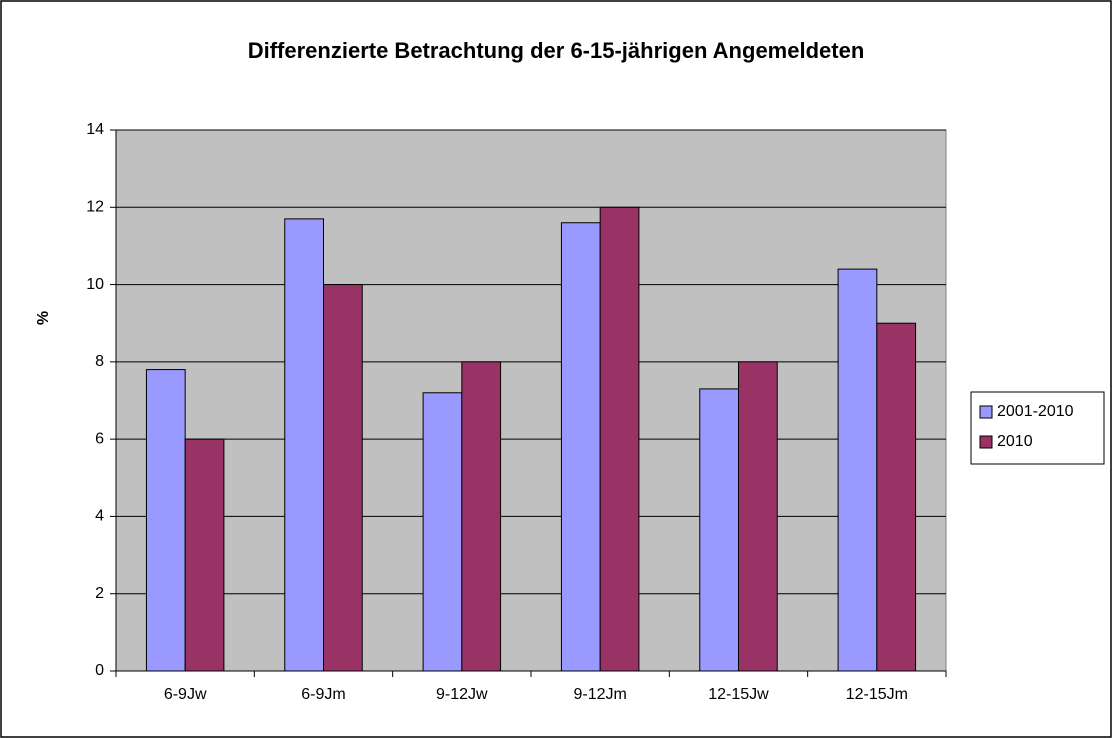  What do you see at coordinates (99, 593) in the screenshot?
I see `y-tick-label: 2` at bounding box center [99, 593].